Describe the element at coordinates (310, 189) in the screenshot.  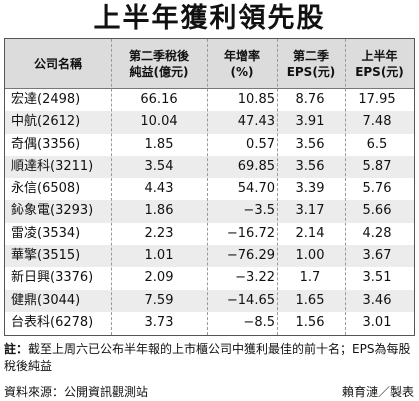
I see `q2-eps: 3.39` at that location.